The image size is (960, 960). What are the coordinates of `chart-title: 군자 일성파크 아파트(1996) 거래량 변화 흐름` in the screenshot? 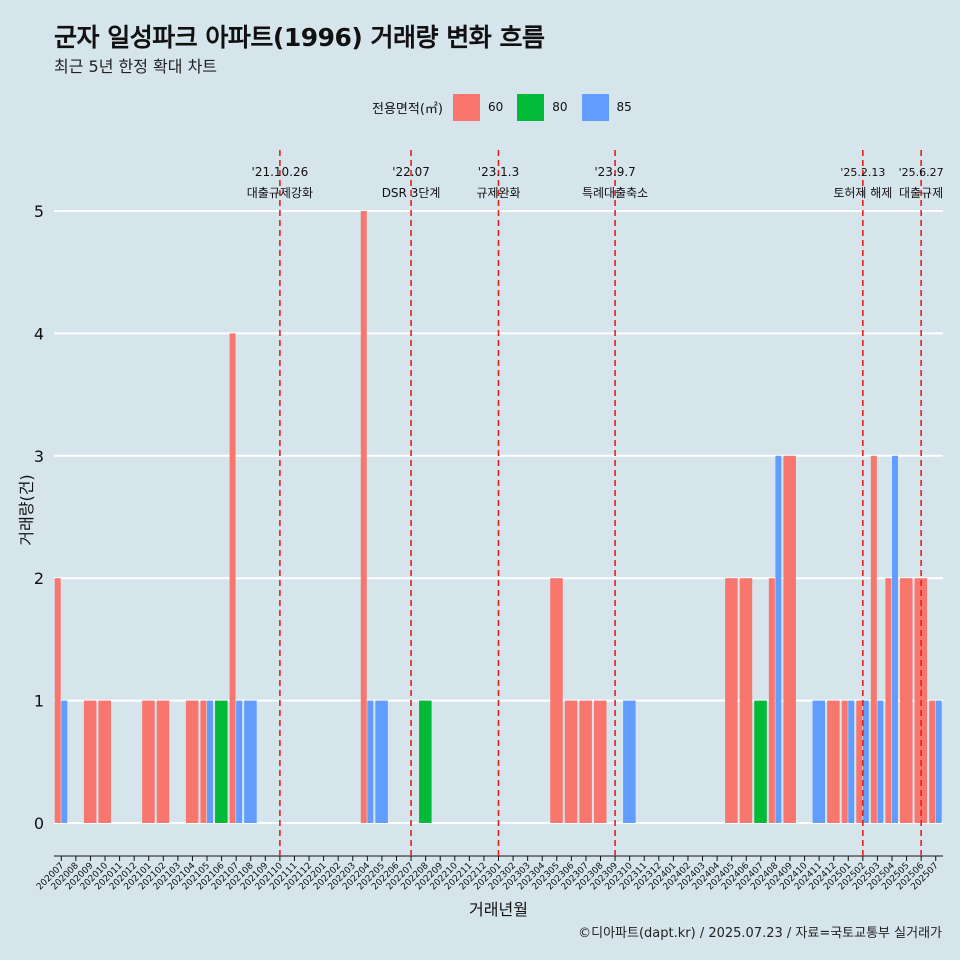 It's located at (299, 37).